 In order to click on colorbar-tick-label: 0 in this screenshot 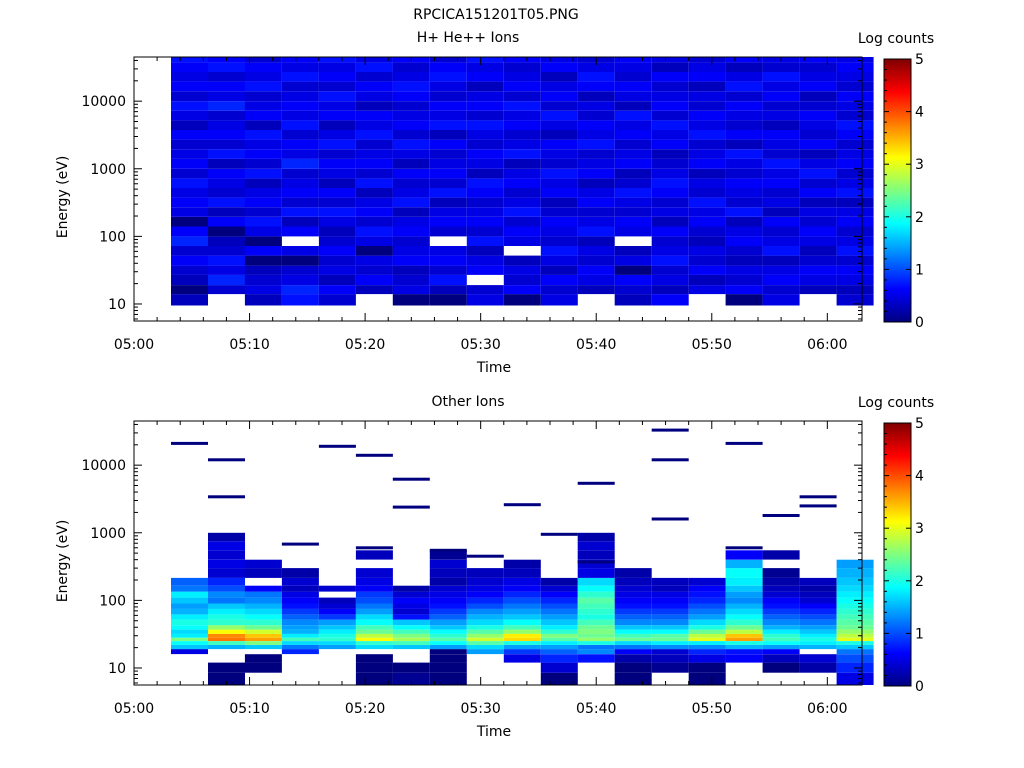, I will do `click(919, 687)`.